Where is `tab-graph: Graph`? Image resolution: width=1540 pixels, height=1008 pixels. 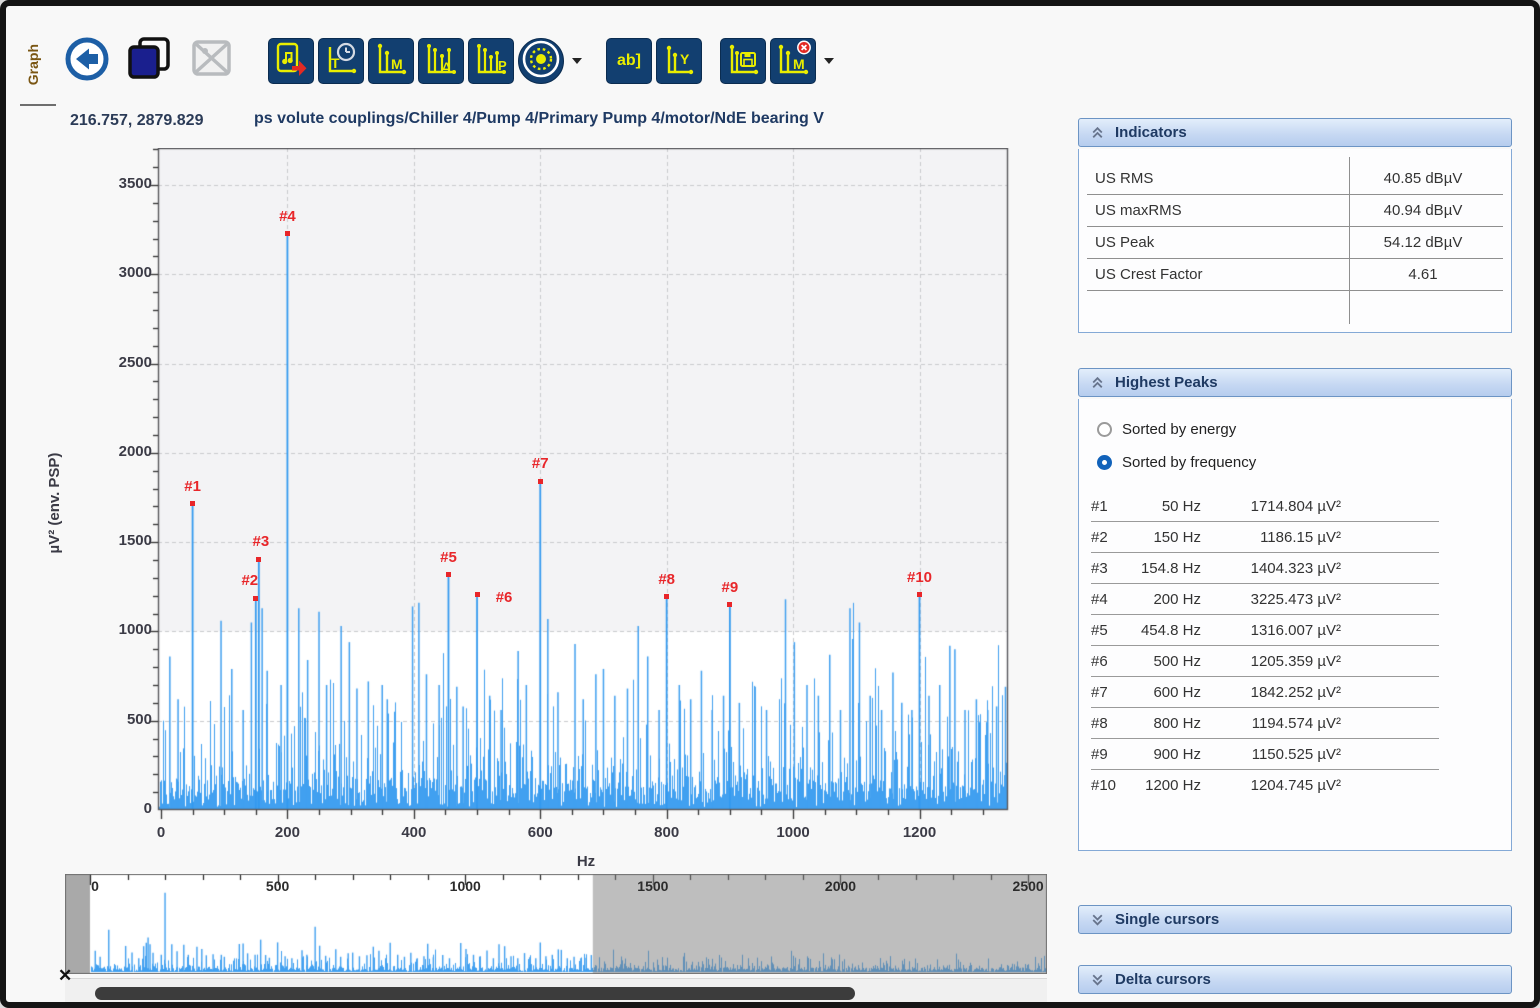 tab-graph: Graph is located at coordinates (33, 65).